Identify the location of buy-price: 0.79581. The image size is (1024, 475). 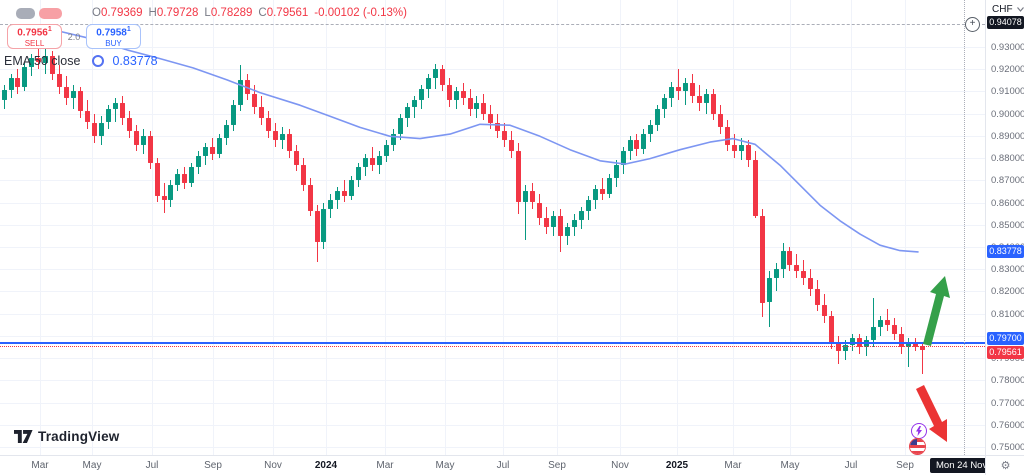
(113, 32).